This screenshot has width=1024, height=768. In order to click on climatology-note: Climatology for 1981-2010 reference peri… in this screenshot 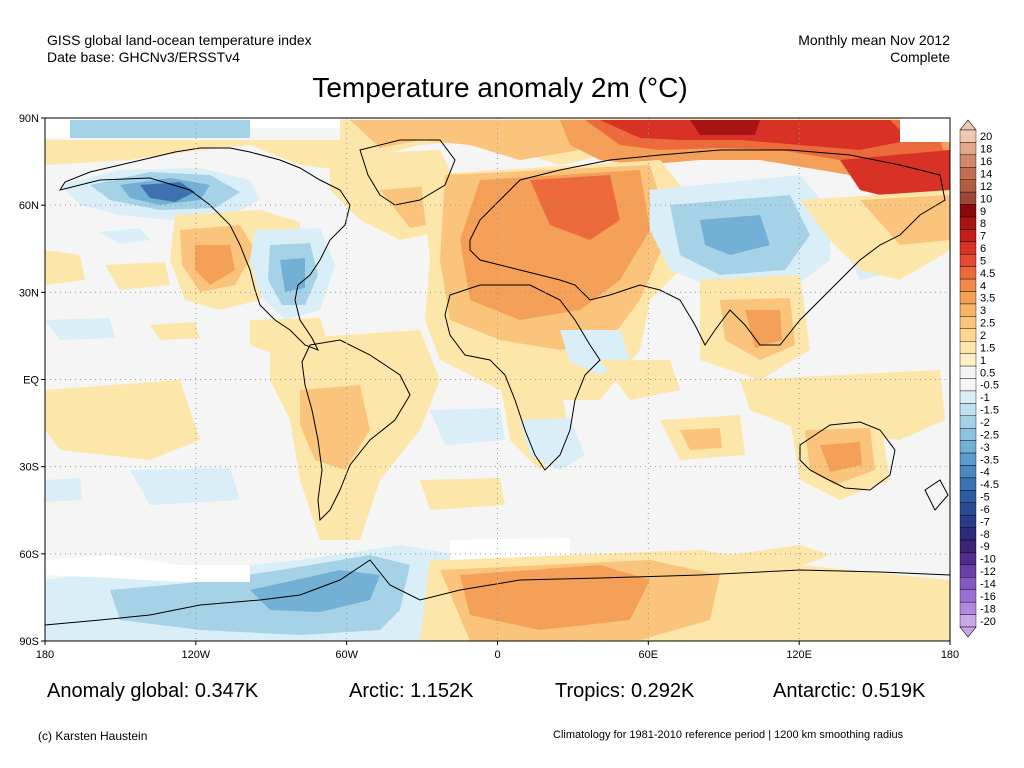, I will do `click(728, 735)`.